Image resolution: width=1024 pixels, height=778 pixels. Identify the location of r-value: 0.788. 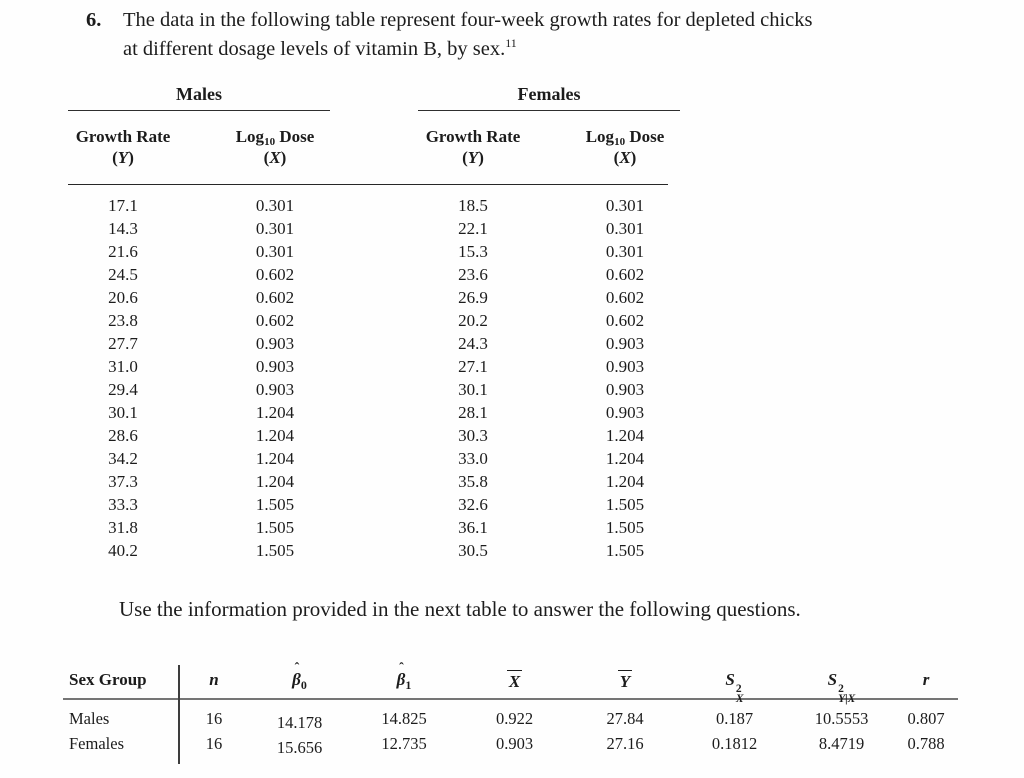
(926, 743).